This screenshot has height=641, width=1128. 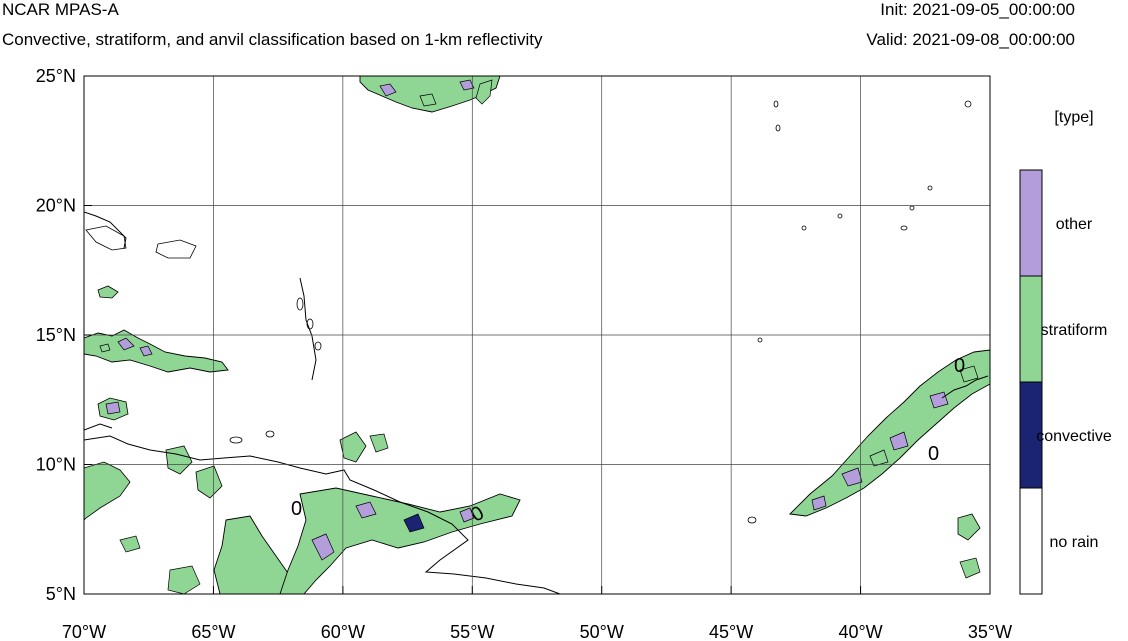 I want to click on legend-label: no rain, so click(x=1074, y=542).